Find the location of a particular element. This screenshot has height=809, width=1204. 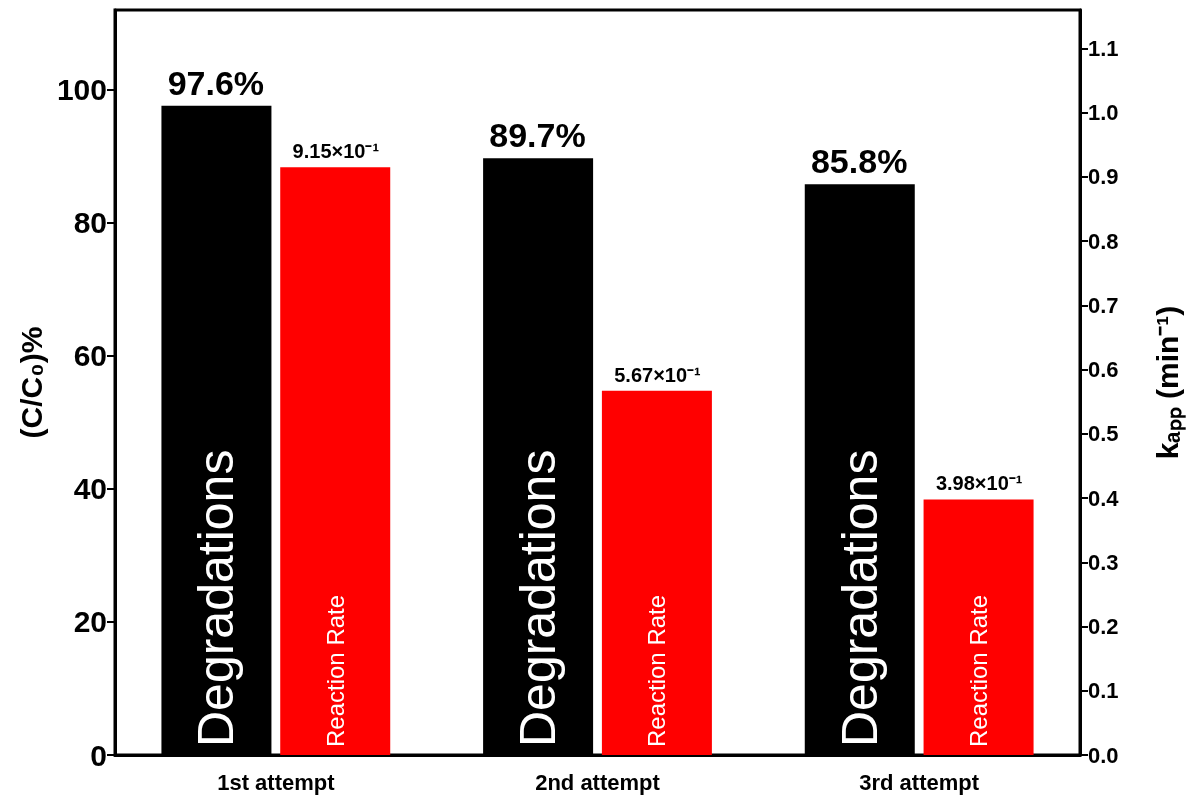

x-tick-label: 2nd attempt is located at coordinates (598, 782).